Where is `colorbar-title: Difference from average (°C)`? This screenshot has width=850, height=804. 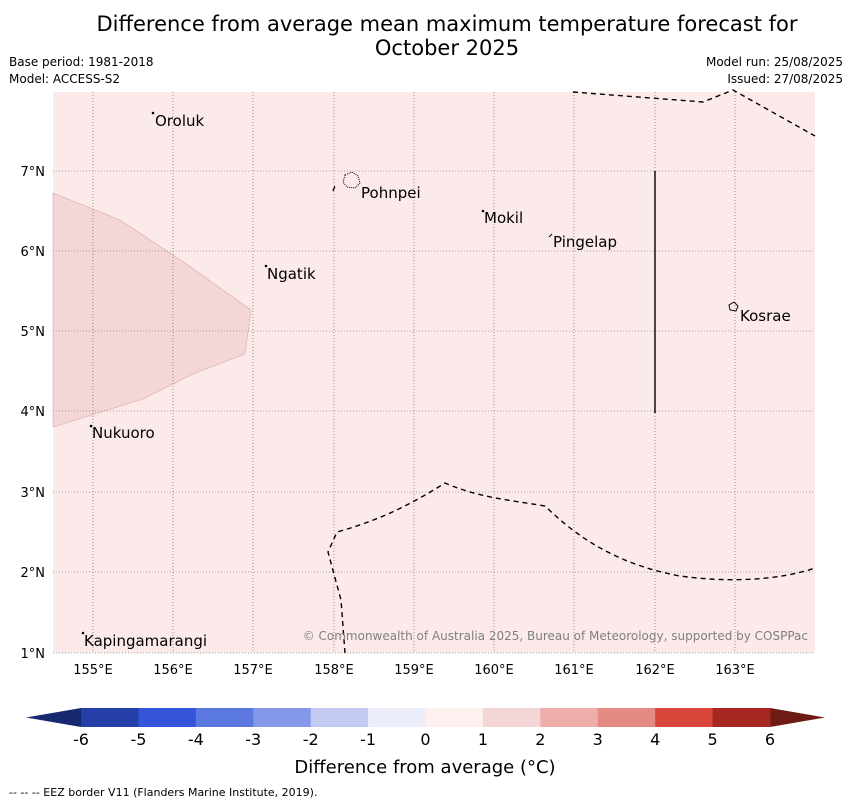
colorbar-title: Difference from average (°C) is located at coordinates (425, 767).